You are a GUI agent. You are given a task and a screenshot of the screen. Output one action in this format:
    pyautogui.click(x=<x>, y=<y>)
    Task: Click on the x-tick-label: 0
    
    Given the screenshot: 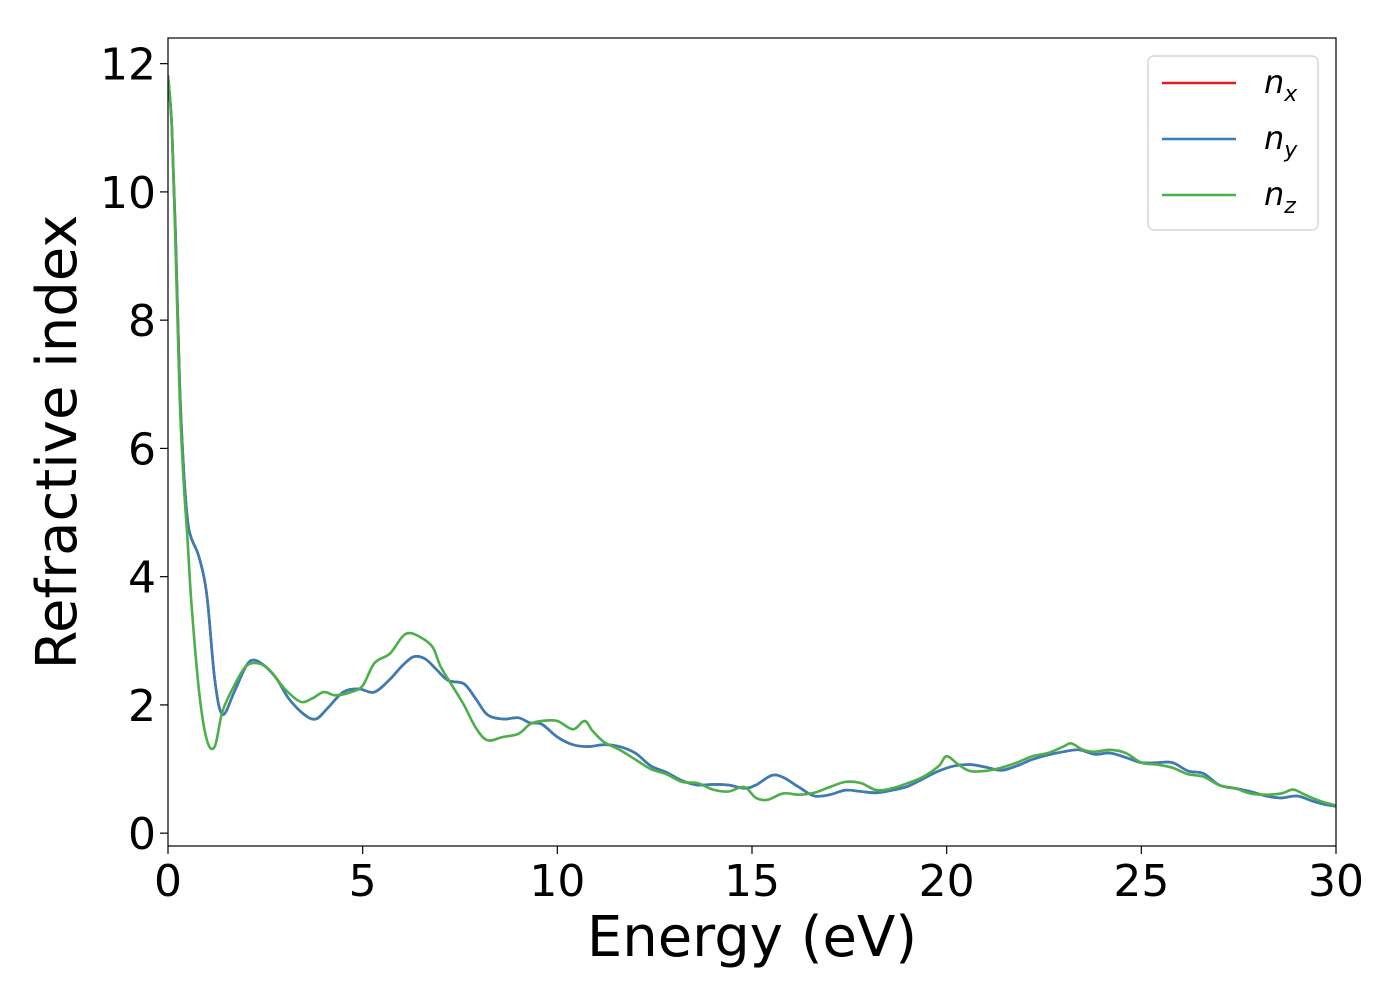 What is the action you would take?
    pyautogui.click(x=168, y=881)
    